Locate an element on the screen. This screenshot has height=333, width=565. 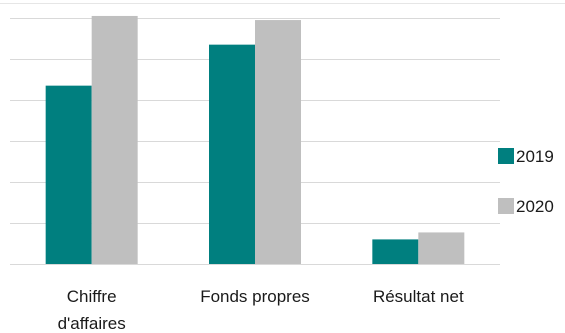
legend-label-2020: 2020 is located at coordinates (535, 206).